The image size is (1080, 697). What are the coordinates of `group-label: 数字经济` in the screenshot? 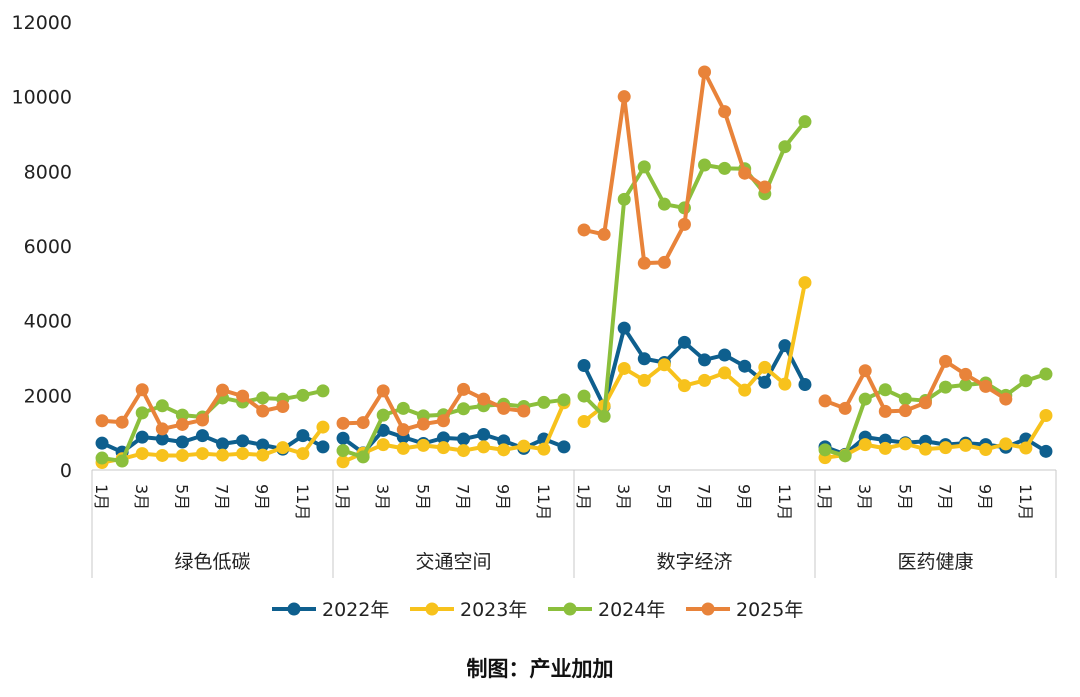 It's located at (694, 562).